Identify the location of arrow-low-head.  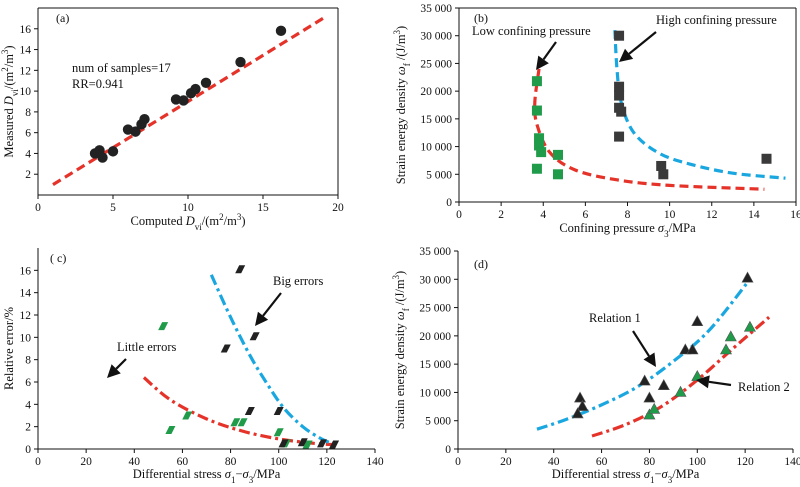
(542, 62).